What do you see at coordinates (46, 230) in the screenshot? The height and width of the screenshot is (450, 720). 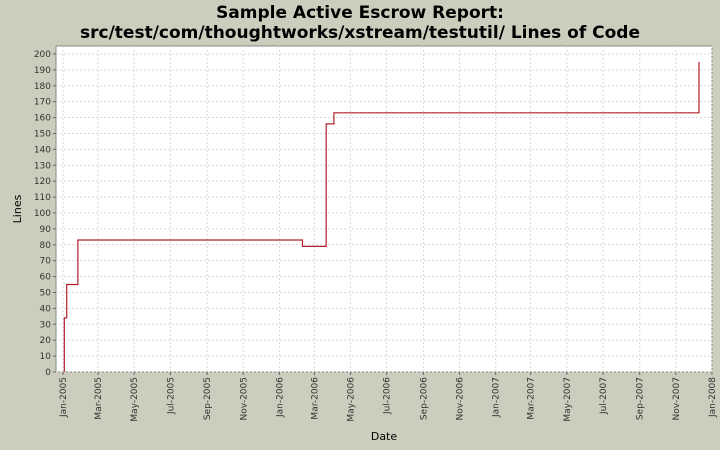 I see `y-tick-label: 90` at bounding box center [46, 230].